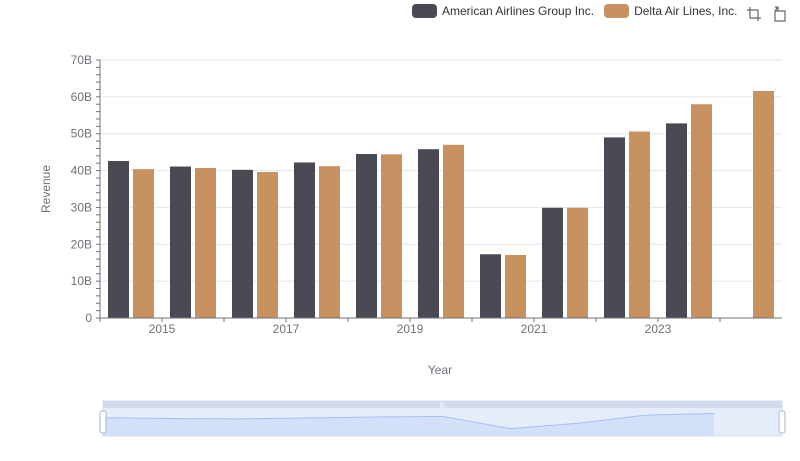 The height and width of the screenshot is (461, 800). What do you see at coordinates (118, 239) in the screenshot?
I see `bar-american-airlines-2014` at bounding box center [118, 239].